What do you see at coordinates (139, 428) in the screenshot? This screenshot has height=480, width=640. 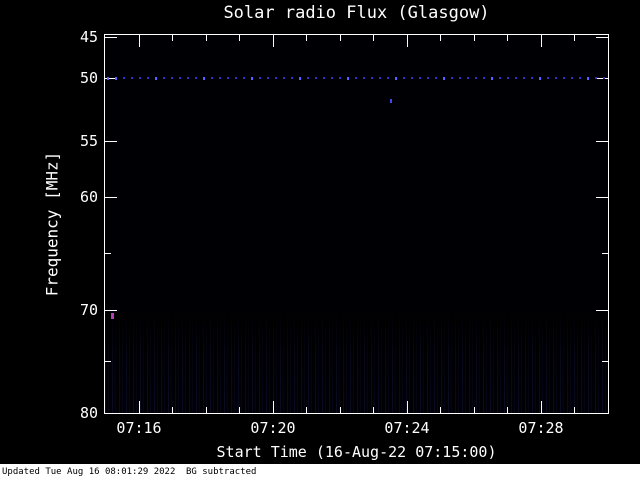 I see `x-tick-label: 07:16` at bounding box center [139, 428].